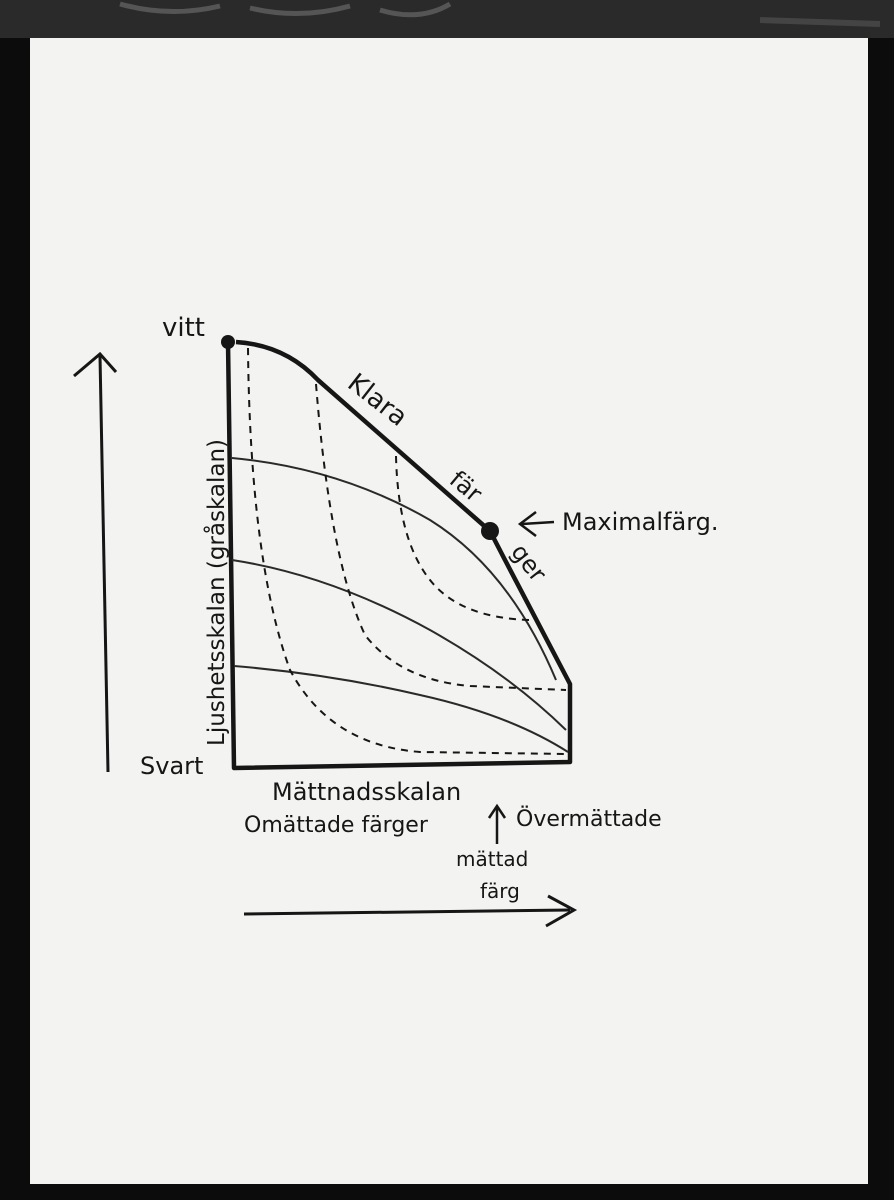  I want to click on horizontal-arrow-shaft, so click(407, 912).